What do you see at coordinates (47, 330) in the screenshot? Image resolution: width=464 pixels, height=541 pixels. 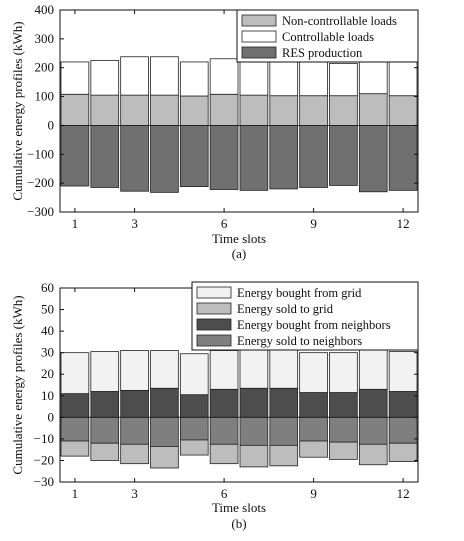 I see `y-tick-label: 40` at bounding box center [47, 330].